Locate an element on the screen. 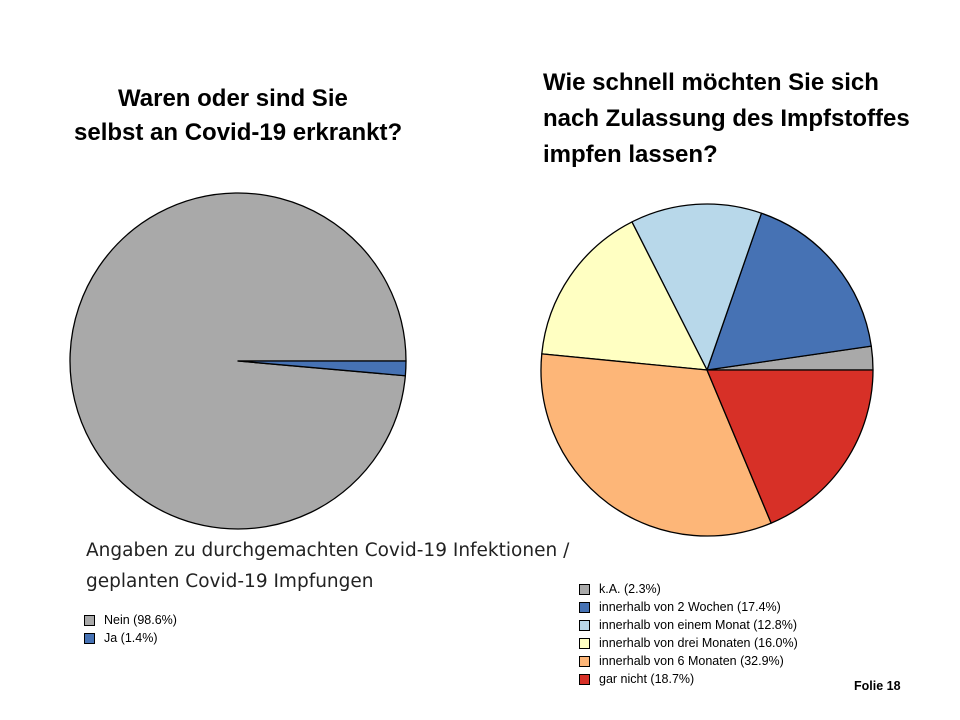 Image resolution: width=960 pixels, height=720 pixels. chart2-legend-item: innerhalb von 2 Wochen (17.4%) is located at coordinates (688, 607).